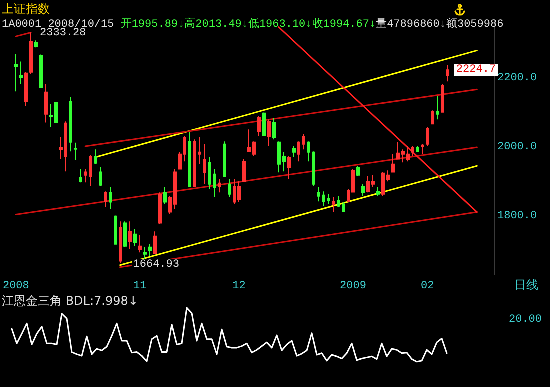  What do you see at coordinates (518, 216) in the screenshot?
I see `y-tick-label: 1800.0` at bounding box center [518, 216].